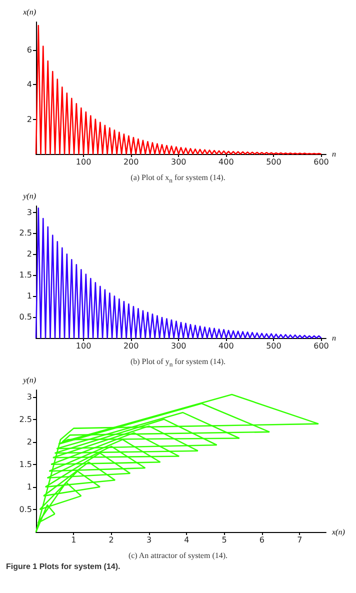 The width and height of the screenshot is (356, 593). I want to click on x-tick-label: 5, so click(224, 540).